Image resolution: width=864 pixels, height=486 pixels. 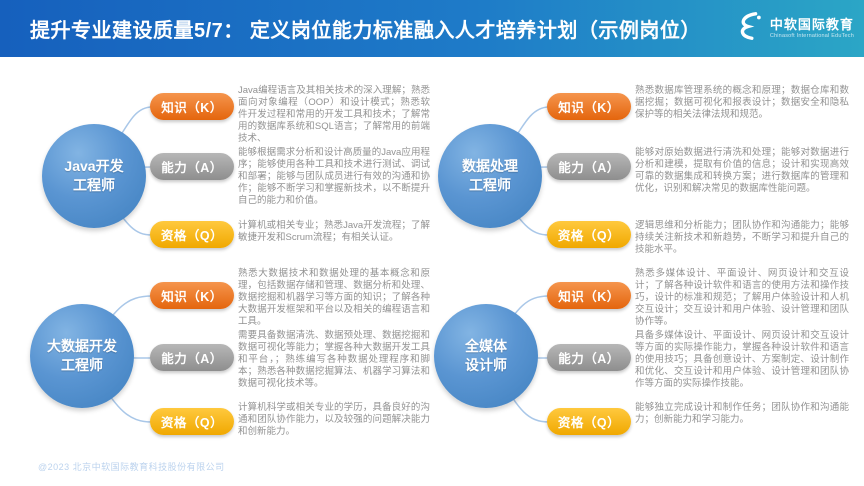 I want to click on role-title-line1: 大数据开发, so click(x=82, y=346).